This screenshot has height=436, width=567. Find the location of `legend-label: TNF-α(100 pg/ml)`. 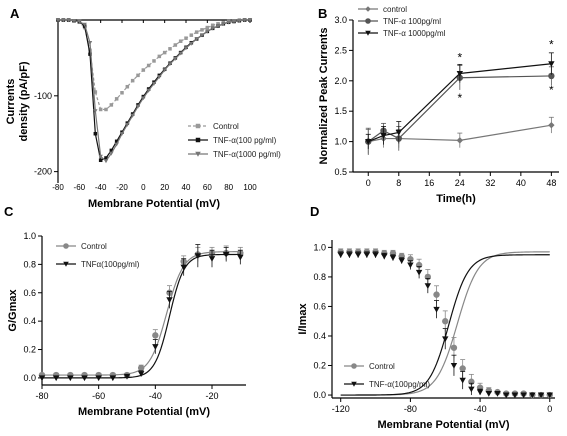

legend-label: TNF-α(100 pg/ml) is located at coordinates (245, 140).